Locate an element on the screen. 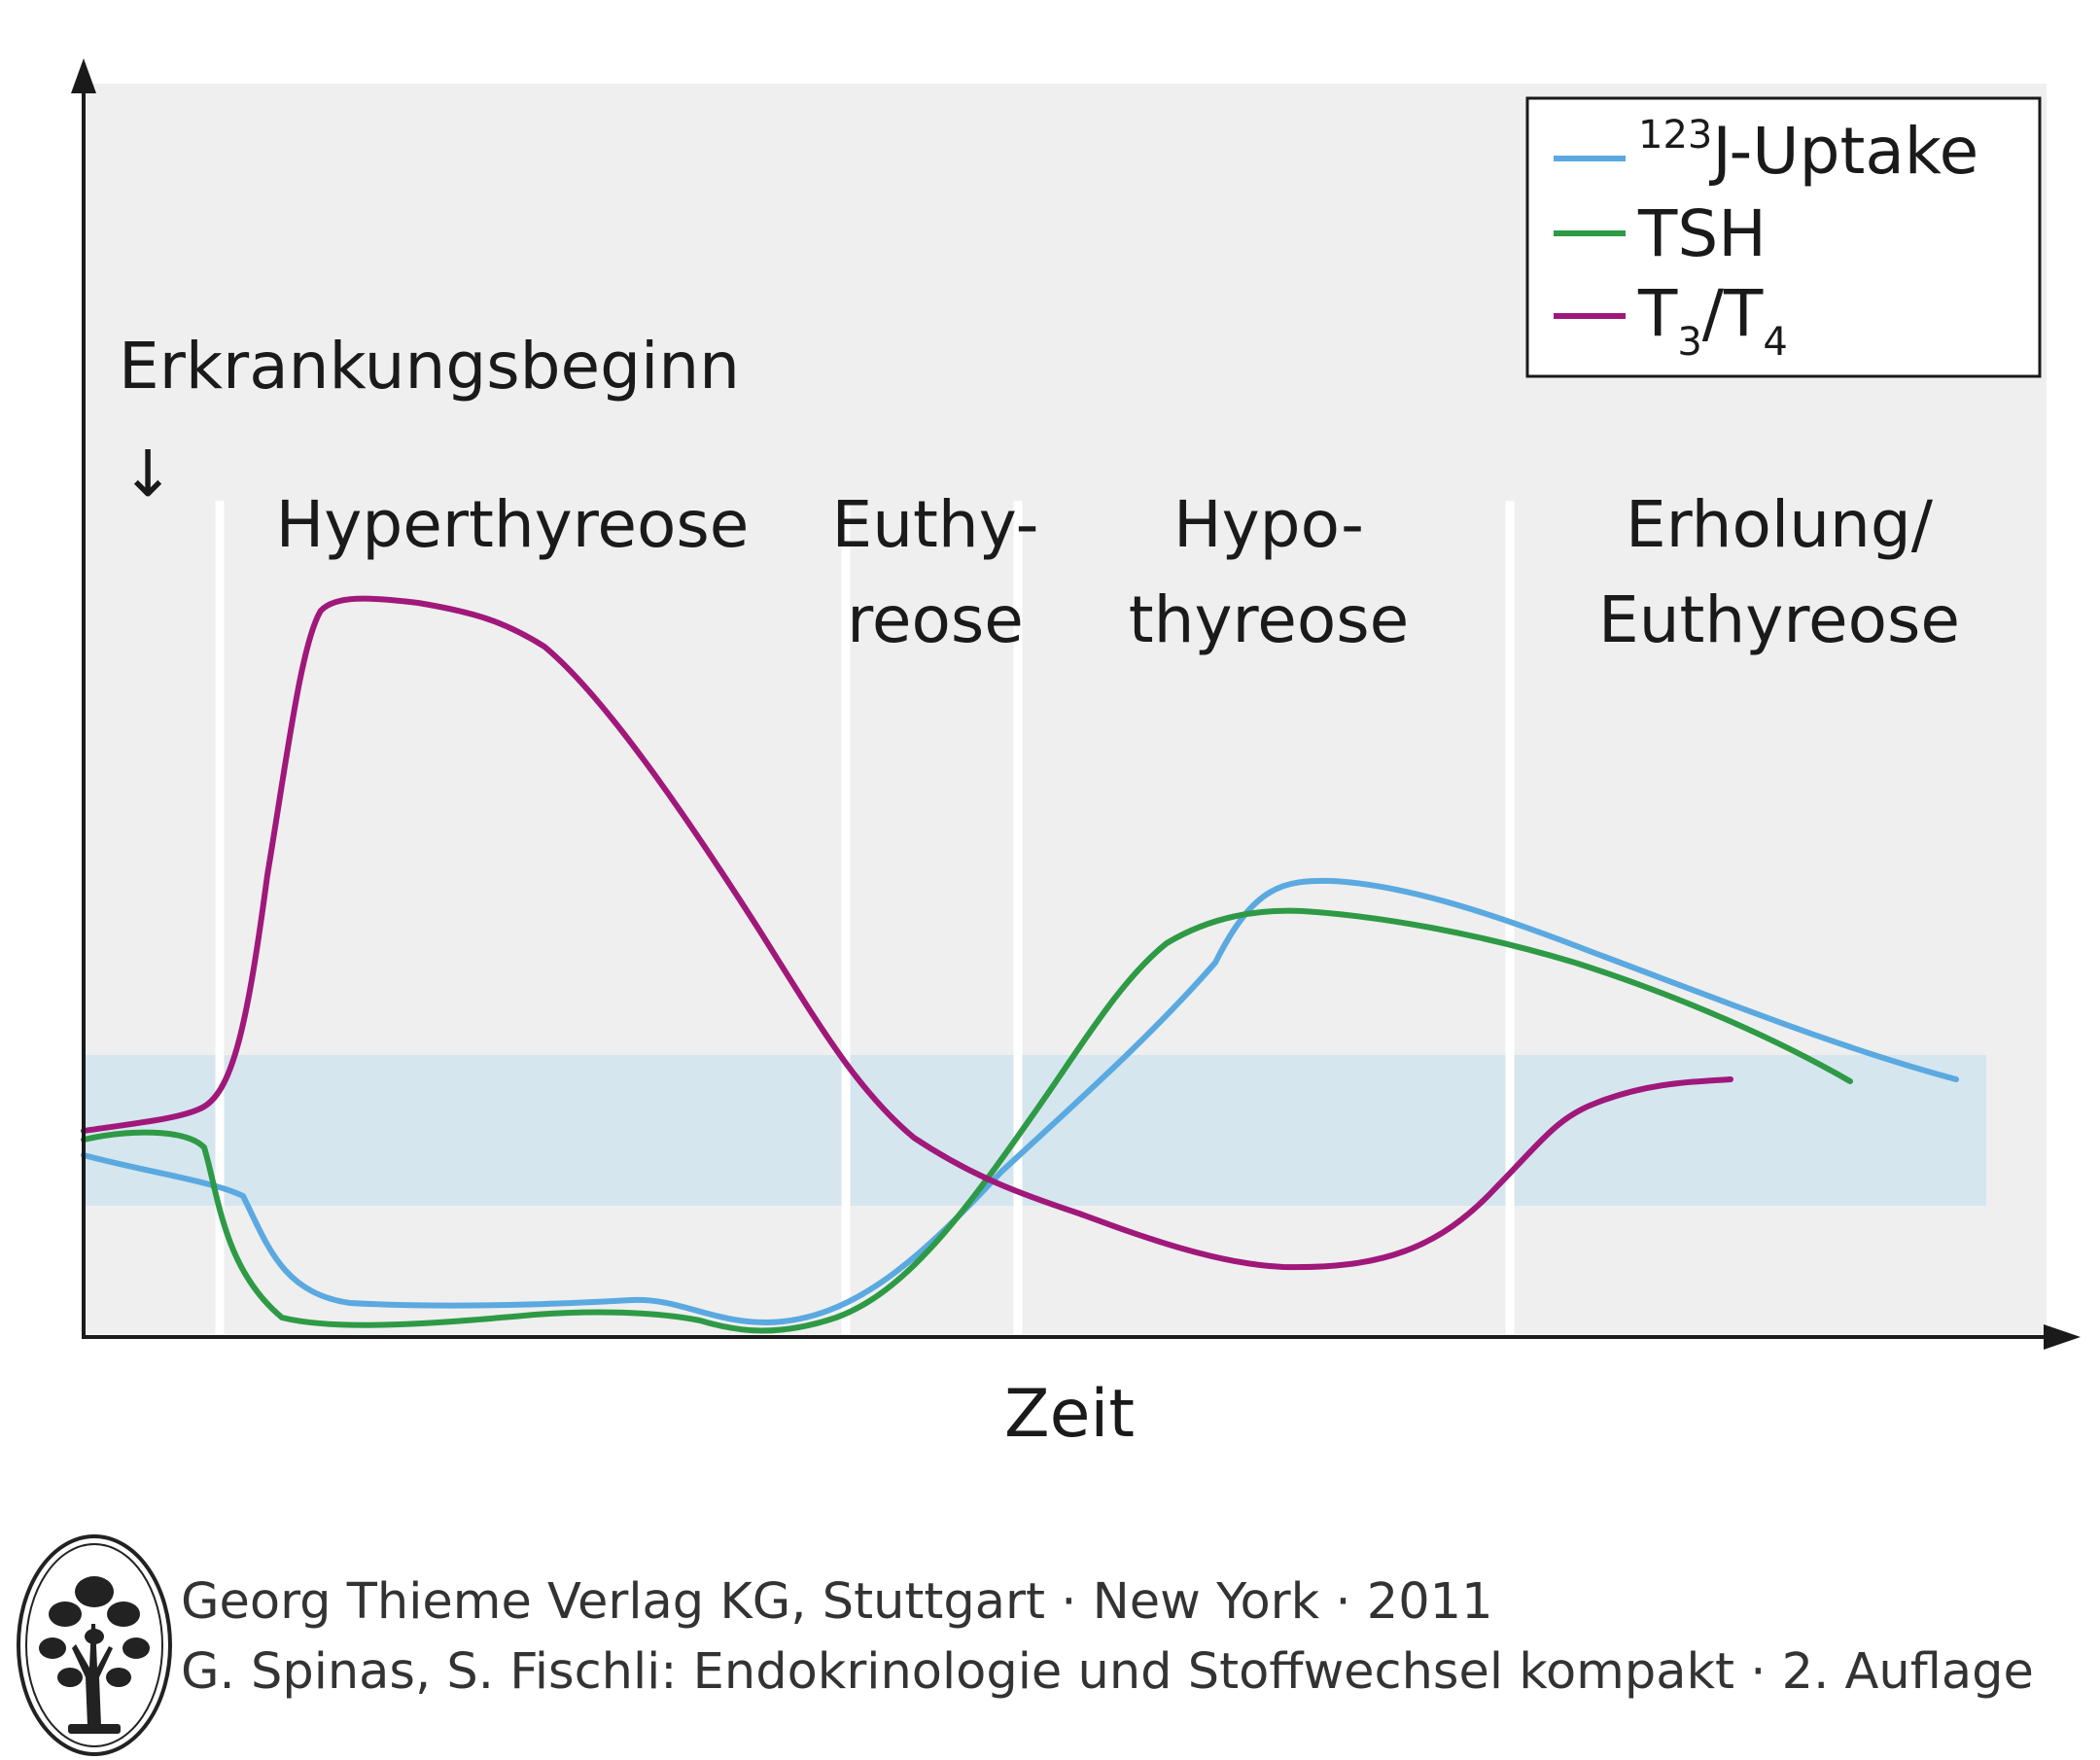  legend-box is located at coordinates (1783, 237).